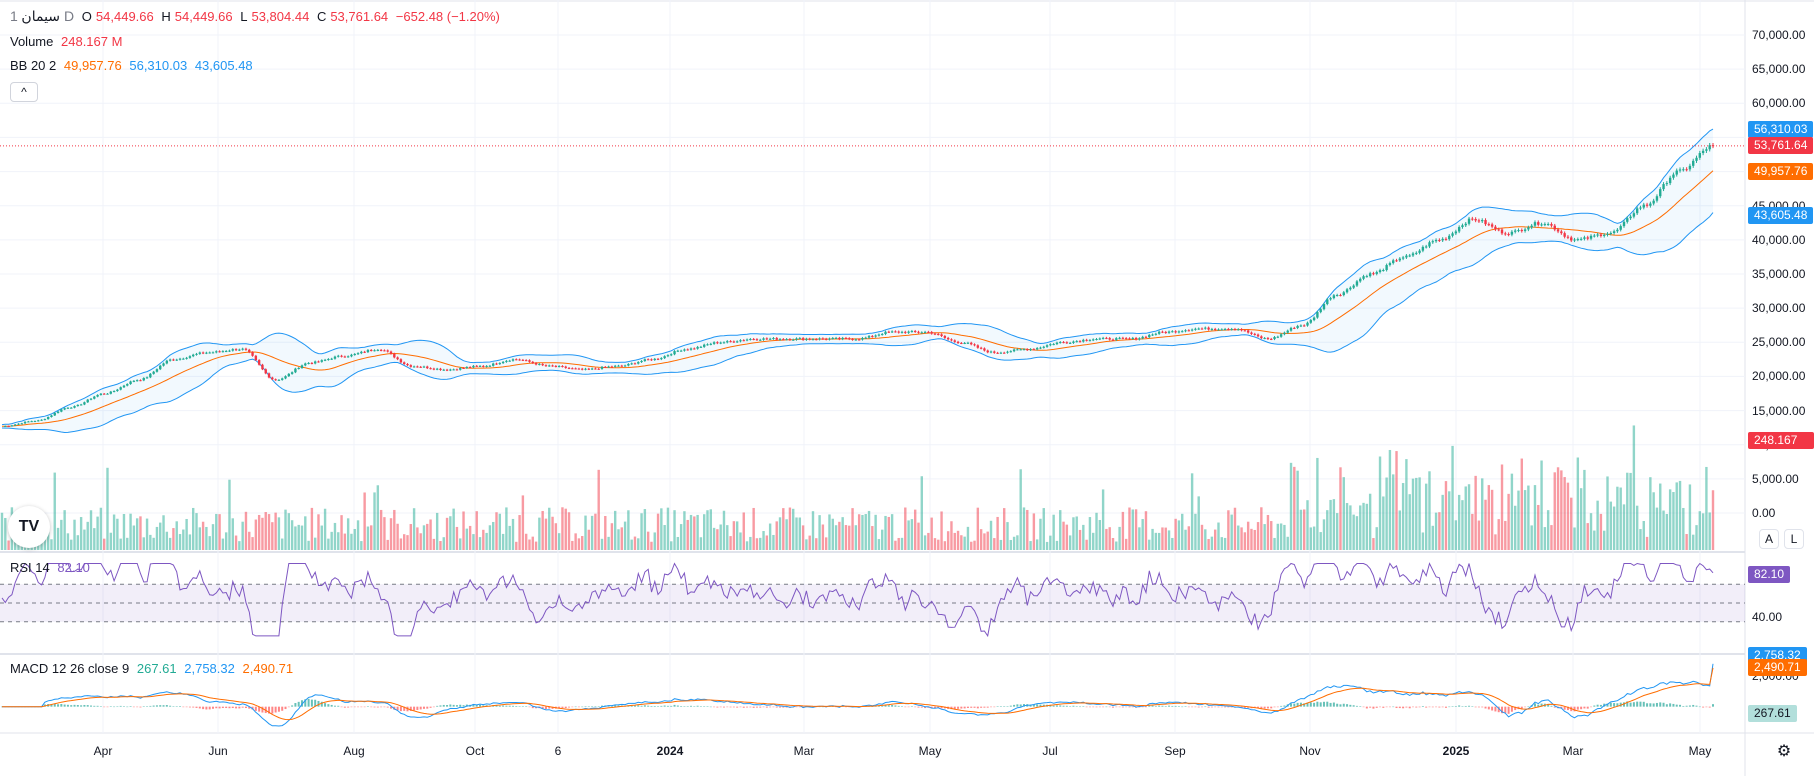 This screenshot has height=776, width=1814. Describe the element at coordinates (280, 16) in the screenshot. I see `low-value: 53,804.44` at that location.